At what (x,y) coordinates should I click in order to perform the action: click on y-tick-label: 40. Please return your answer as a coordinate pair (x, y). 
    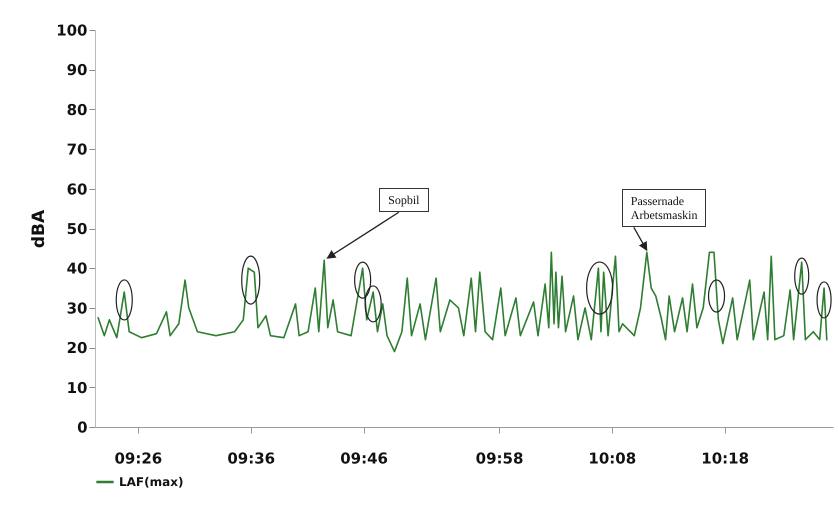
    Looking at the image, I should click on (77, 269).